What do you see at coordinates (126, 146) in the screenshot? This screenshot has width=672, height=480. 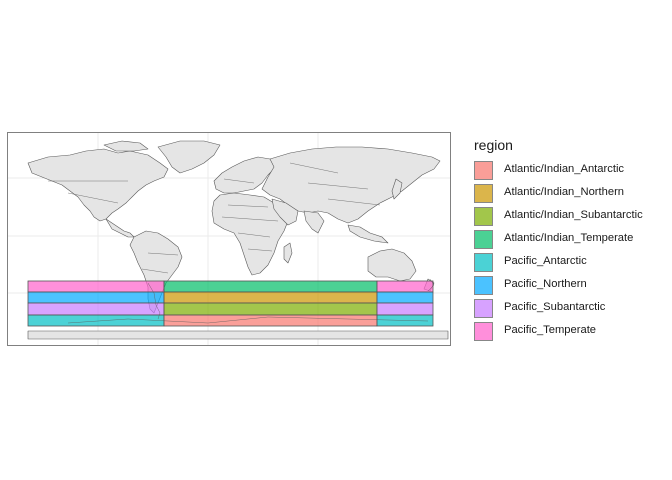 I see `arctic-islands` at bounding box center [126, 146].